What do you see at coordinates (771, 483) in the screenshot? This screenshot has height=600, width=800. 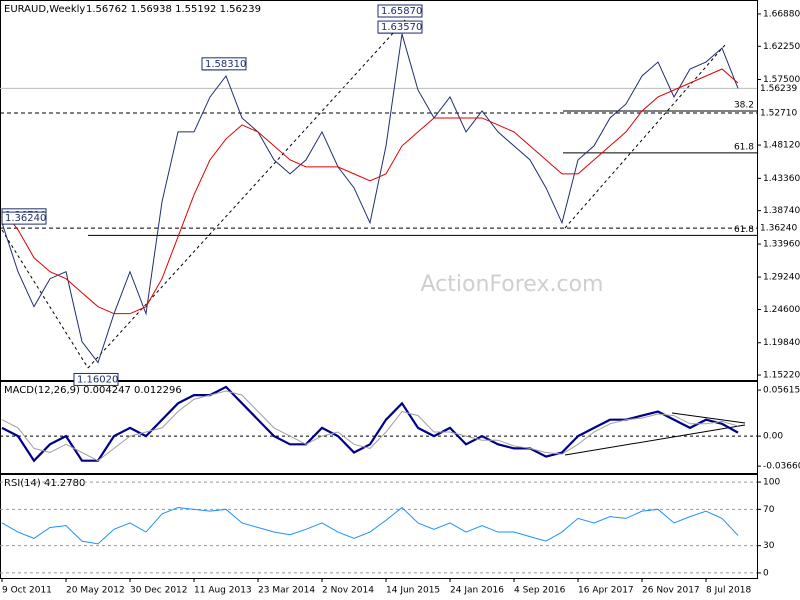 I see `y-tick-label: 100` at bounding box center [771, 483].